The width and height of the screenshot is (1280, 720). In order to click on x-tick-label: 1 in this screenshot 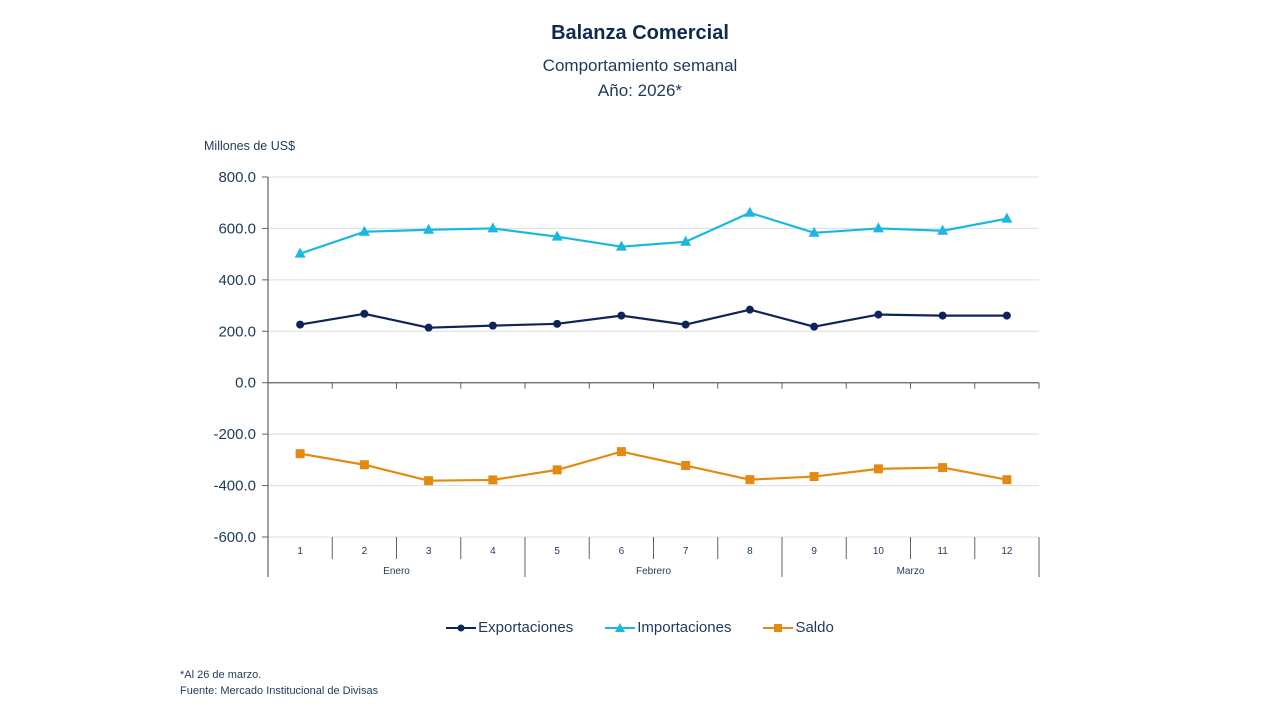, I will do `click(300, 551)`.